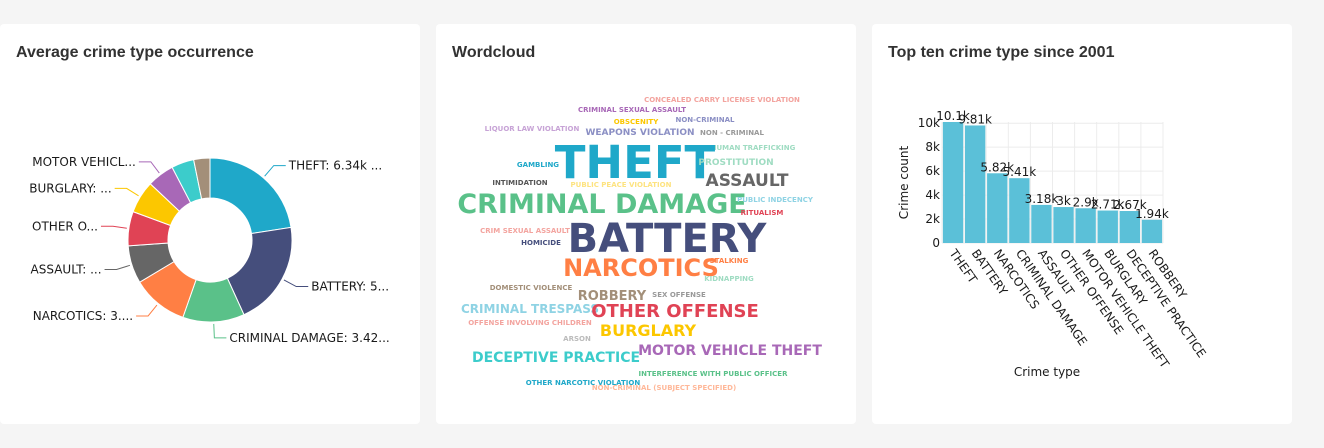 The width and height of the screenshot is (1324, 448). What do you see at coordinates (762, 213) in the screenshot?
I see `wordcloud-word: RITUALISM` at bounding box center [762, 213].